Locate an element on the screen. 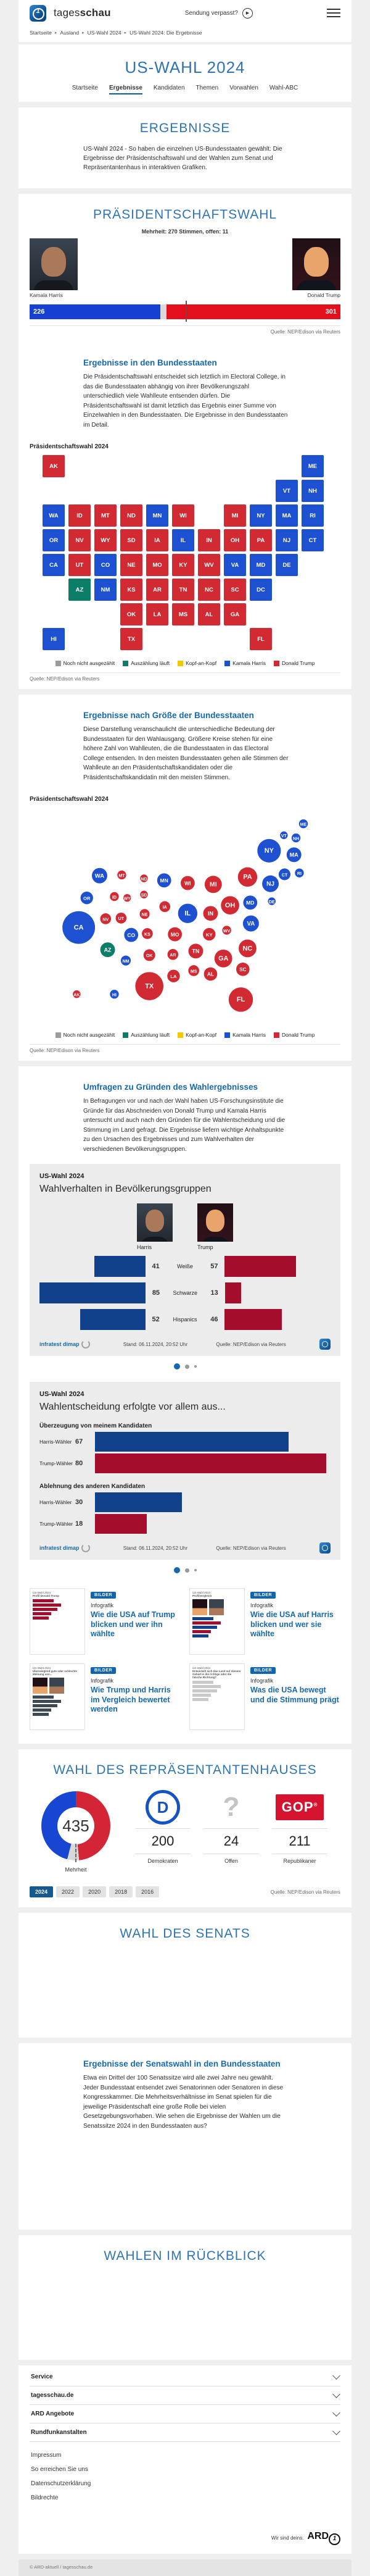 The image size is (370, 2576). play-icon: ▶ is located at coordinates (247, 13).